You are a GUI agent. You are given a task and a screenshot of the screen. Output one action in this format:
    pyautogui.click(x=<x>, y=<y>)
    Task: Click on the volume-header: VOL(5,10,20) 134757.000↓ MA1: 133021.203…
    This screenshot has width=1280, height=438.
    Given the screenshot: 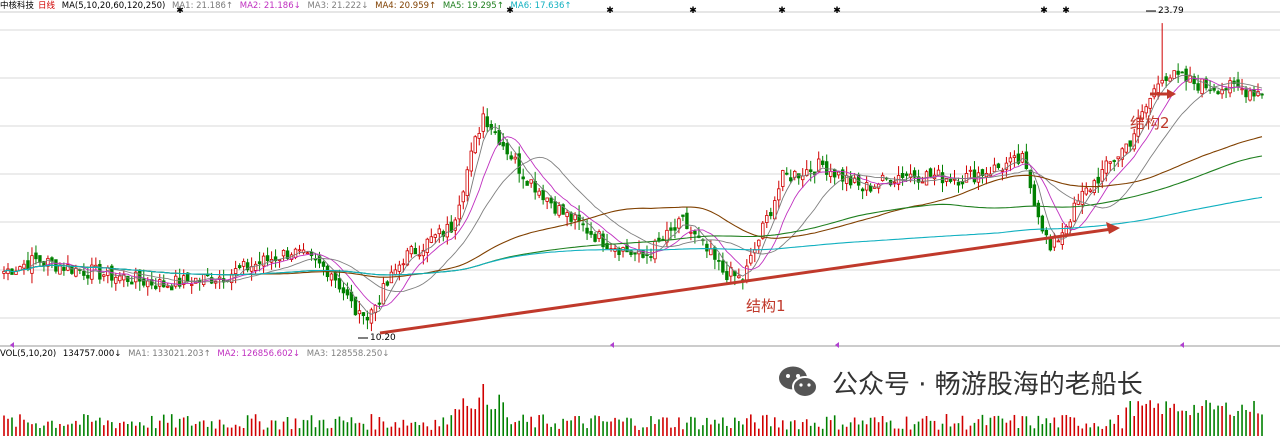 What is the action you would take?
    pyautogui.click(x=196, y=354)
    